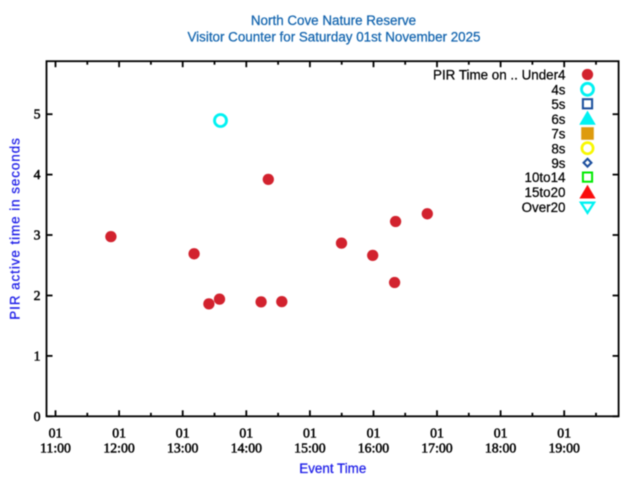 The image size is (640, 480). What do you see at coordinates (119, 447) in the screenshot?
I see `svg-text: 12:00` at bounding box center [119, 447].